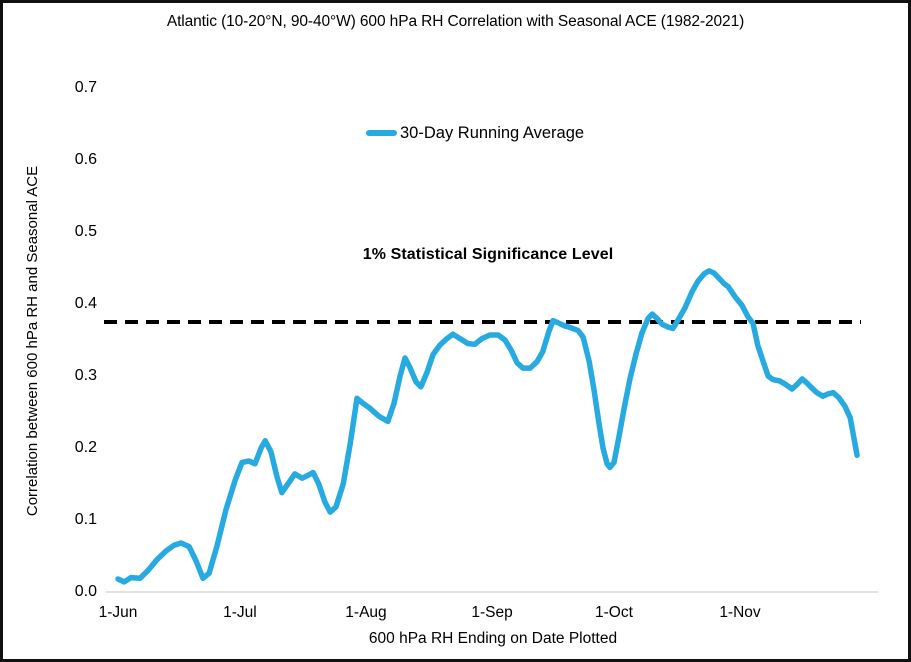  What do you see at coordinates (85, 159) in the screenshot?
I see `y-tick-label: 0.6` at bounding box center [85, 159].